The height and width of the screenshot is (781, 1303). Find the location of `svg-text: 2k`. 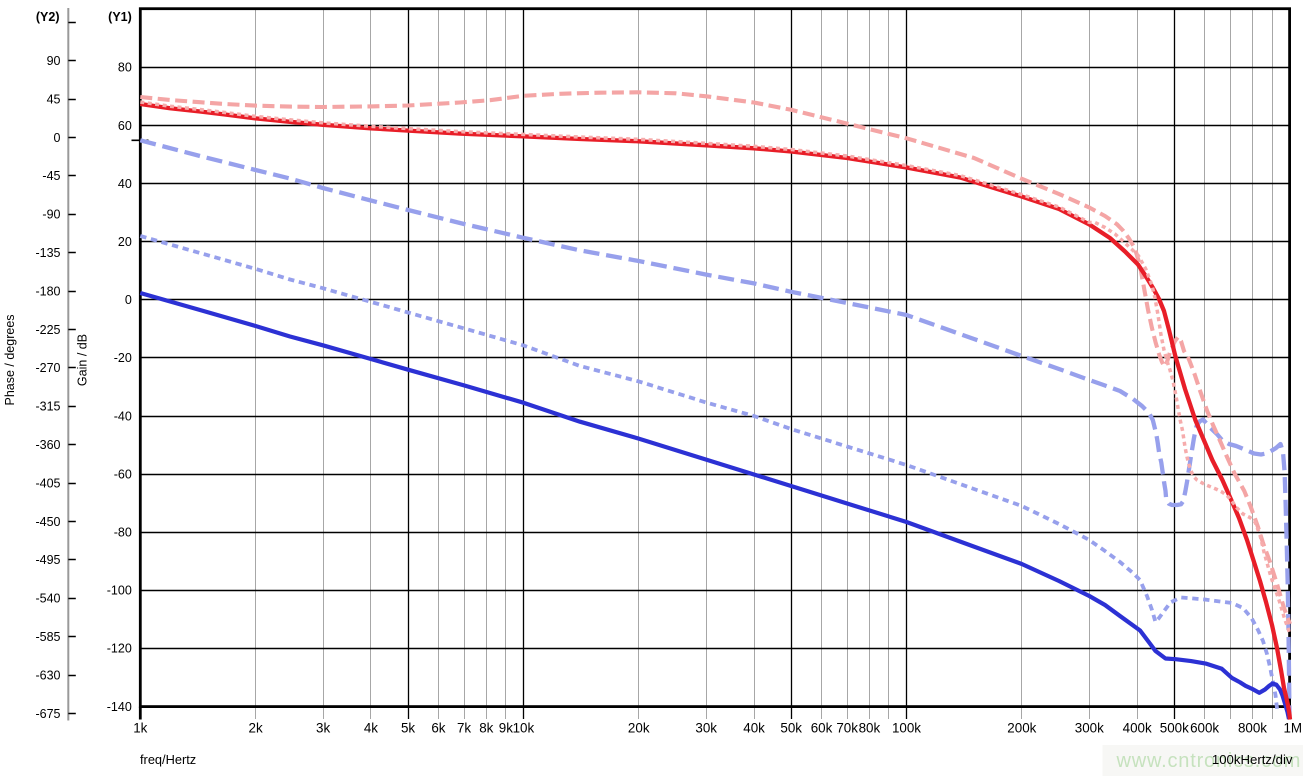

svg-text: 2k is located at coordinates (256, 728).